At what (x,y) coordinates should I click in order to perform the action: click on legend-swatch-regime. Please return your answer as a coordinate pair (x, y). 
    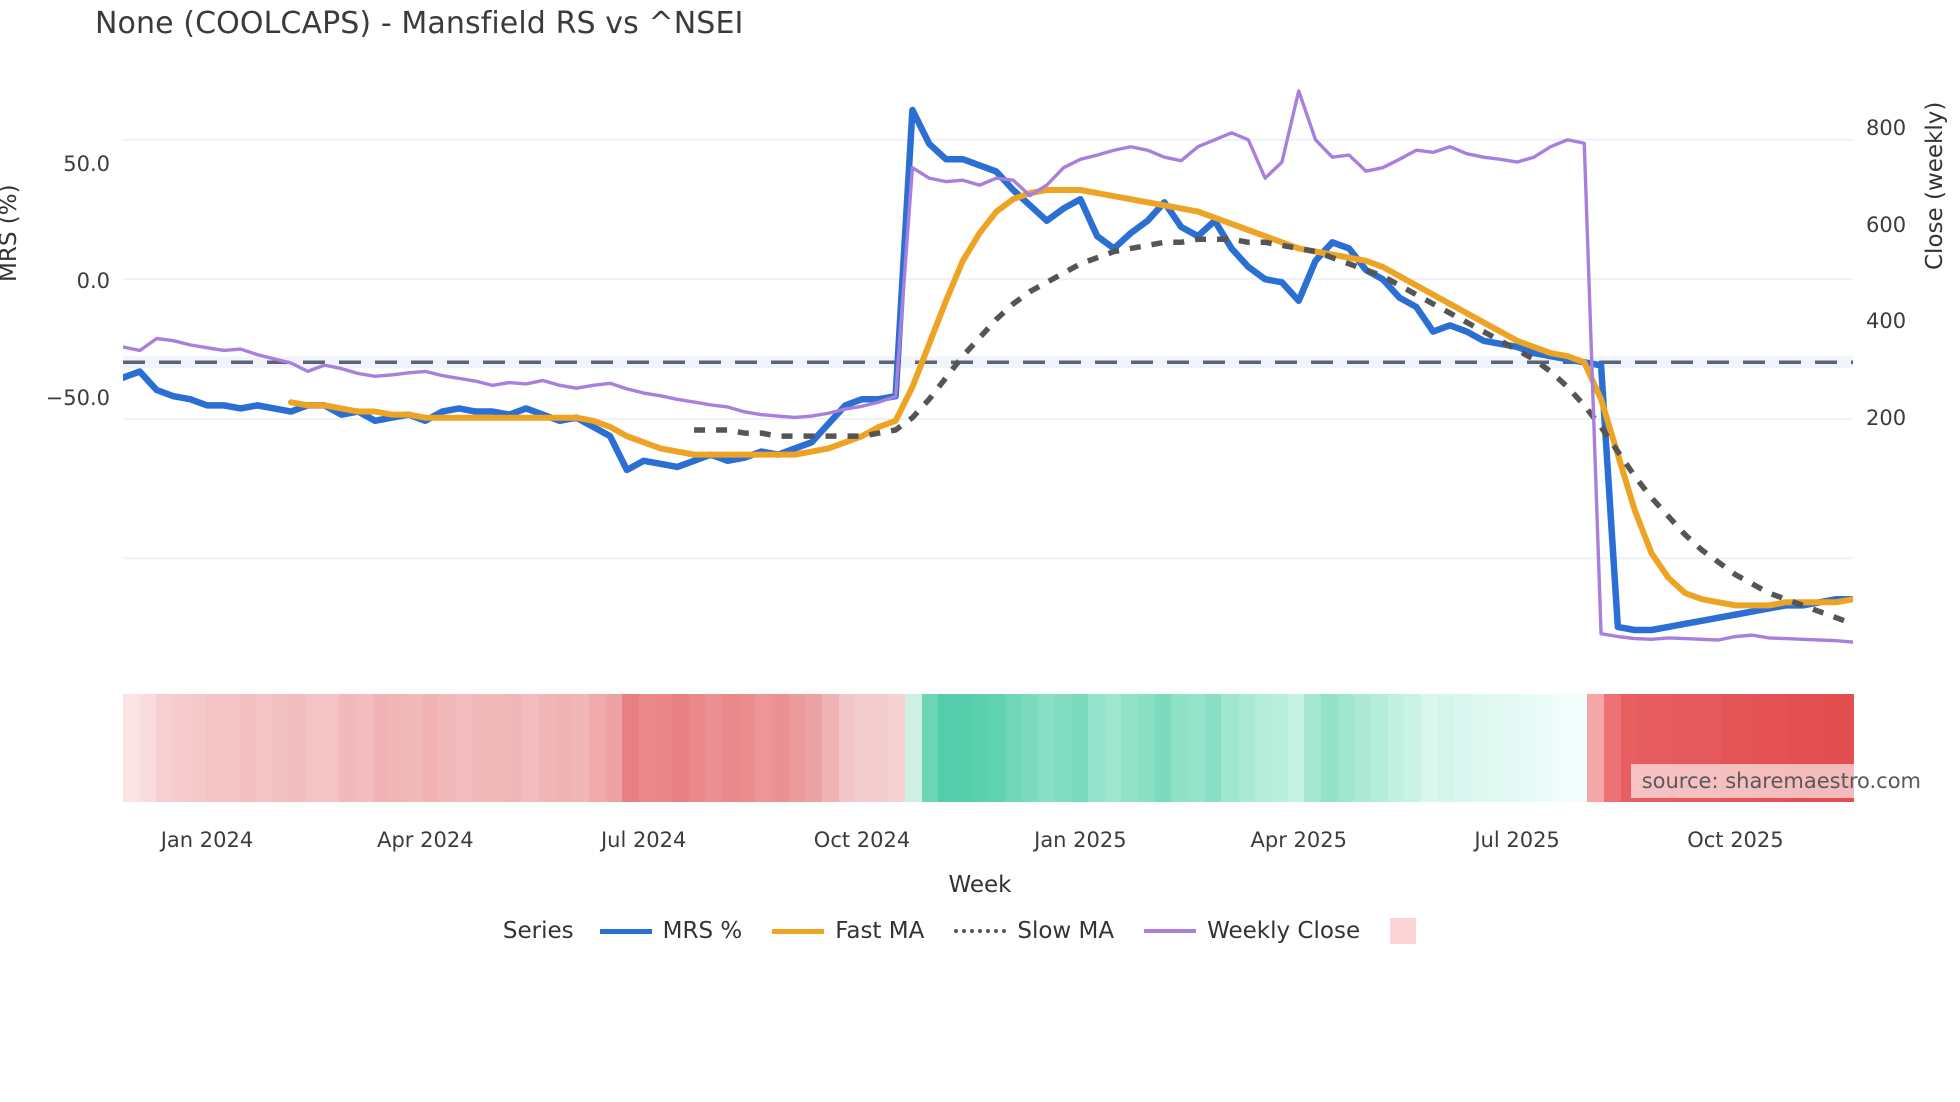
    Looking at the image, I should click on (1403, 931).